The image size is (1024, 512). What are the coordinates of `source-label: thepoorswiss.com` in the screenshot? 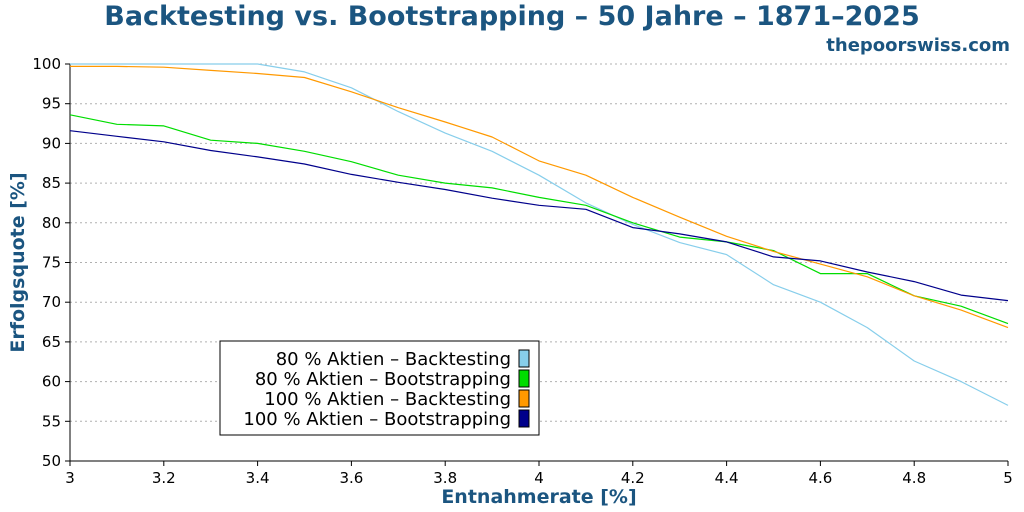 It's located at (918, 45).